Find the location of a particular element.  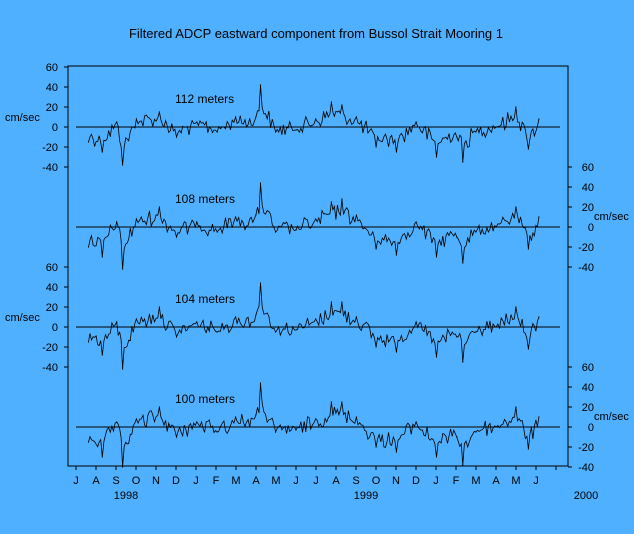

y-unit-label: cm/sec is located at coordinates (611, 417).